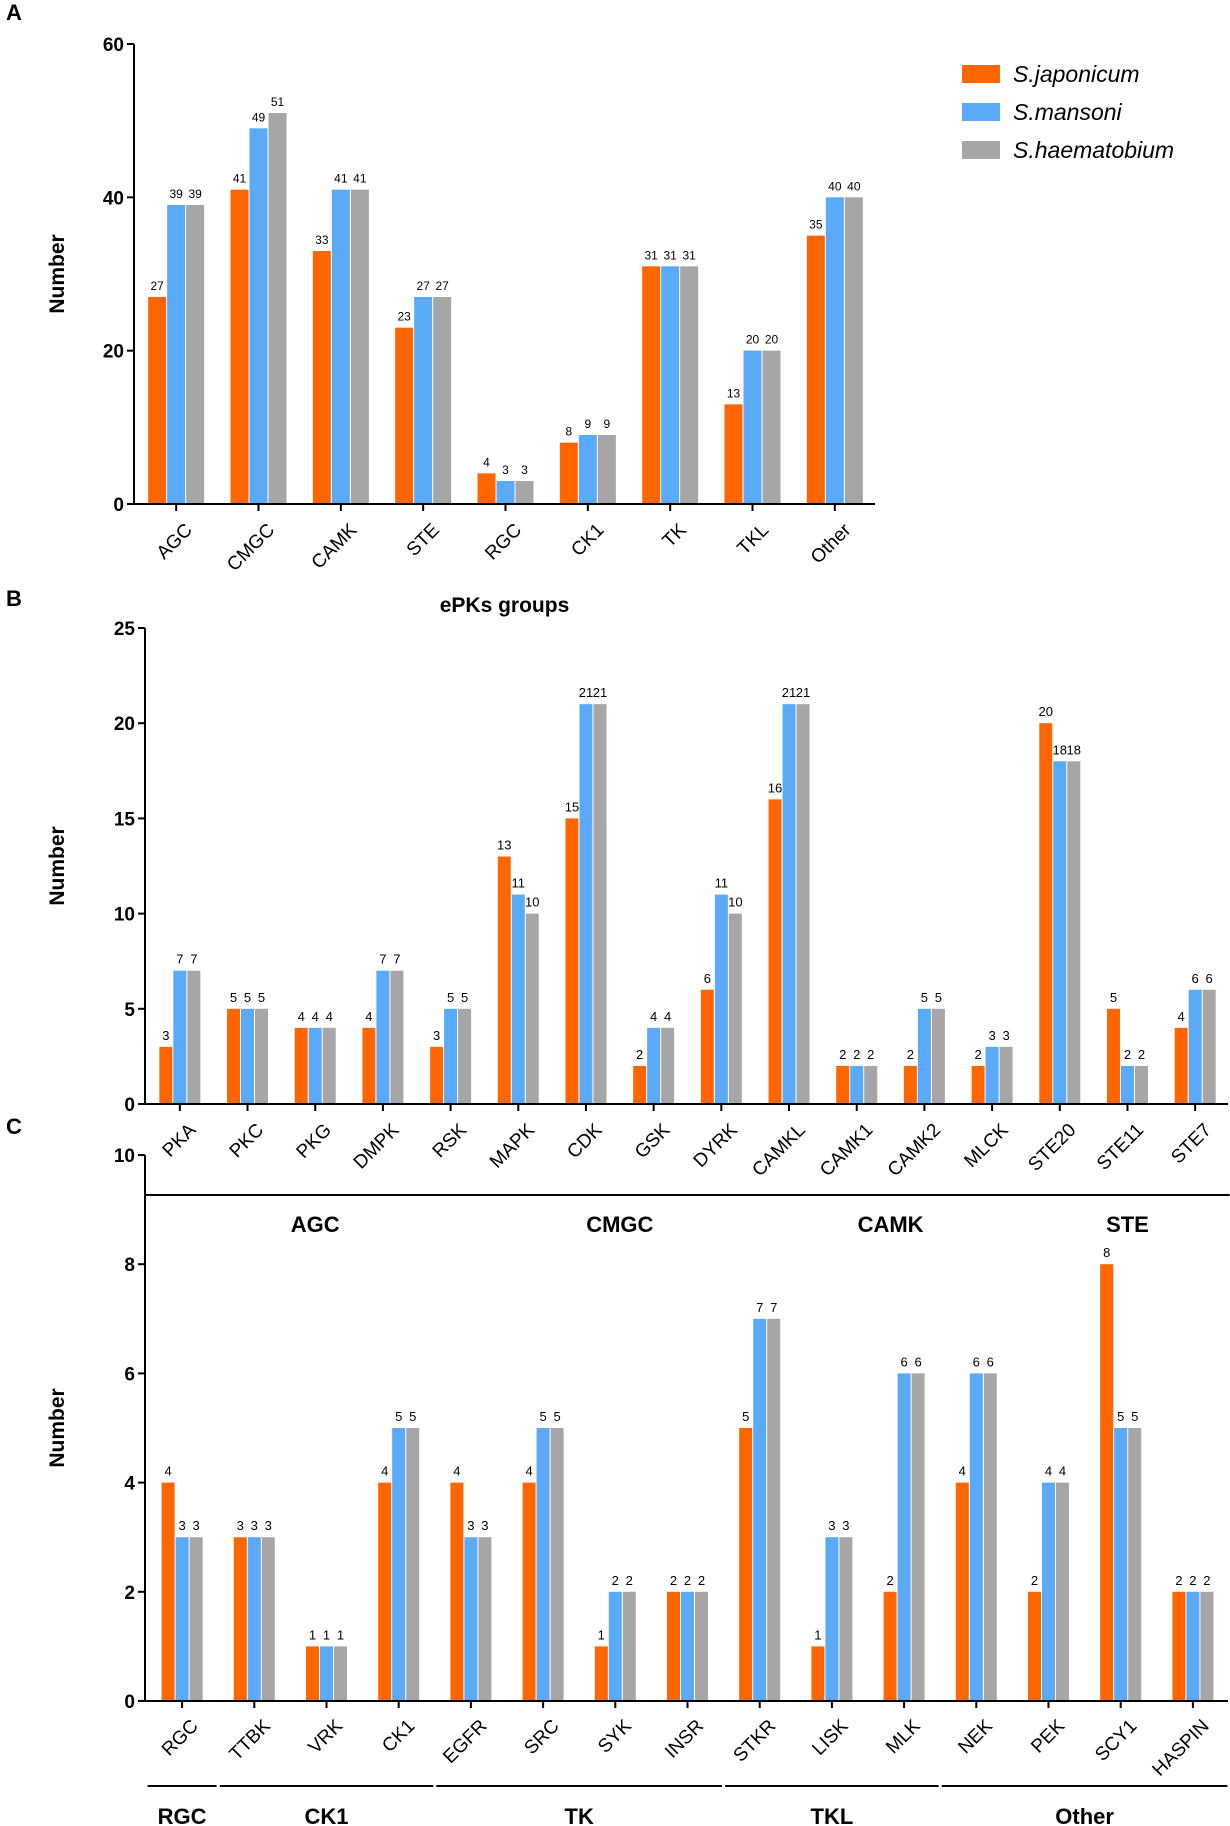 This screenshot has width=1230, height=1826. What do you see at coordinates (854, 186) in the screenshot?
I see `panel-a-data-label: 40` at bounding box center [854, 186].